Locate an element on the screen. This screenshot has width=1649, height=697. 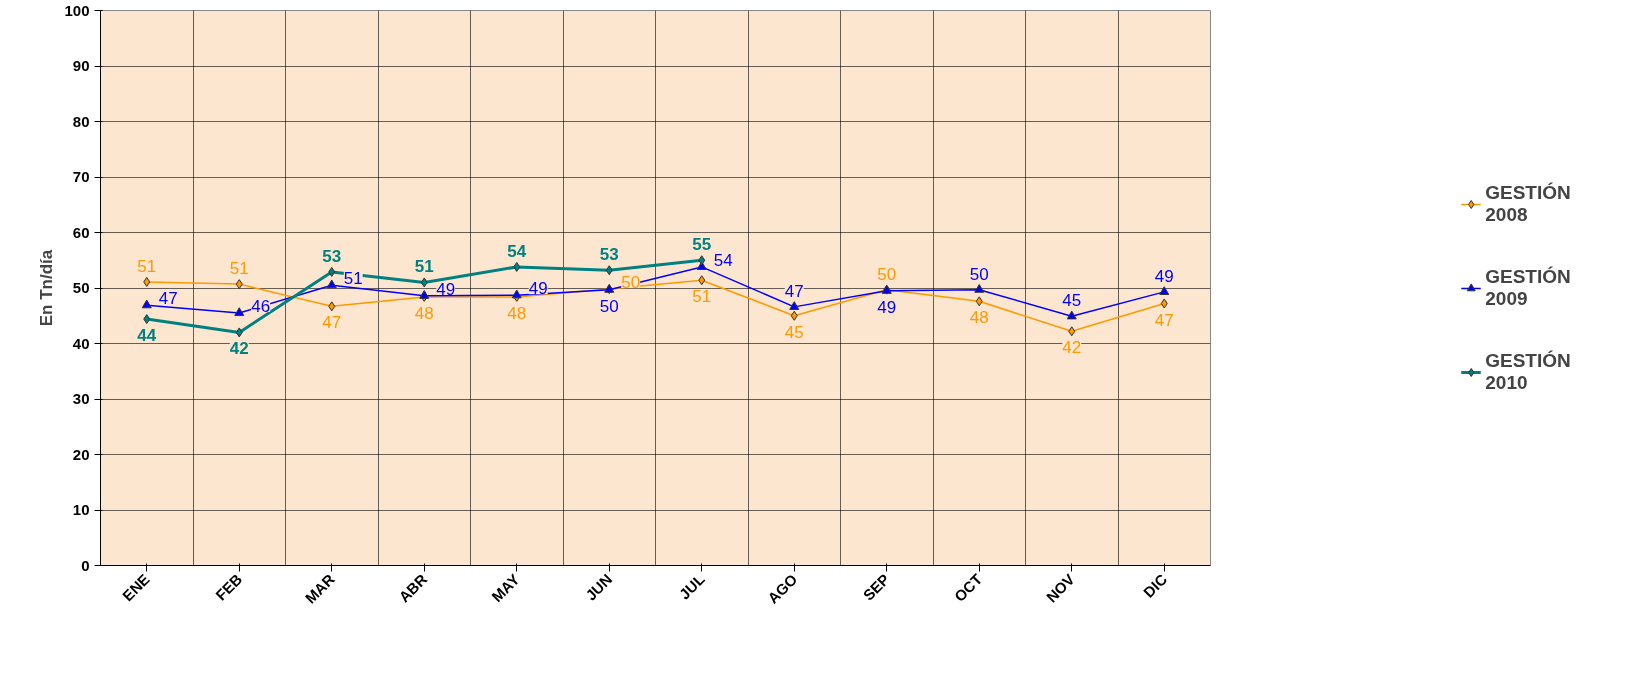
y-tick-label: 20 is located at coordinates (81, 454).